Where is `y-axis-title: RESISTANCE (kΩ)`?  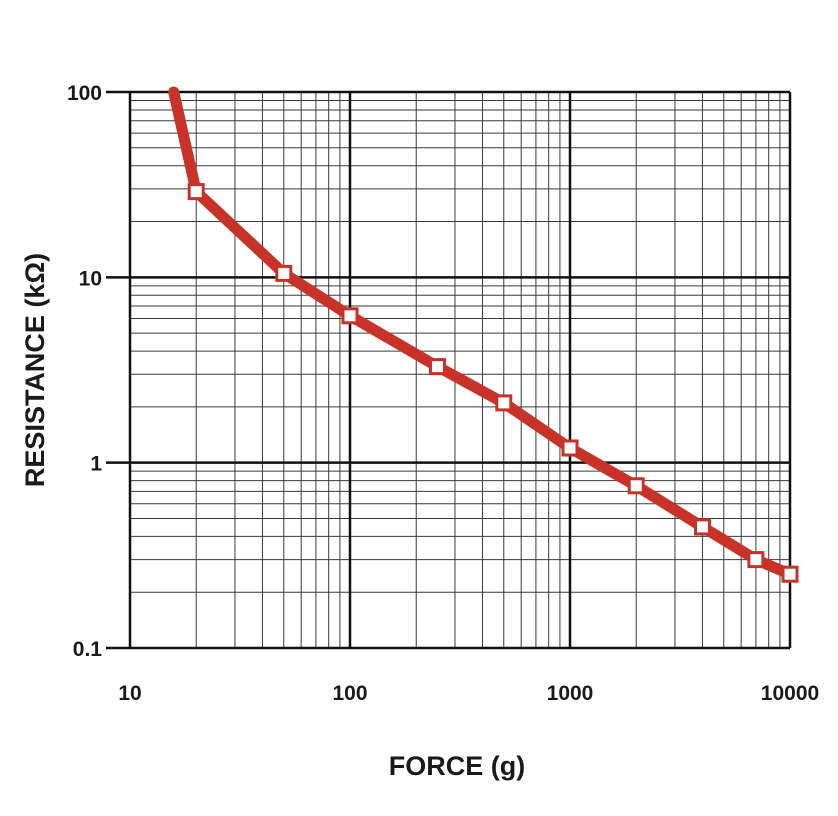 y-axis-title: RESISTANCE (kΩ) is located at coordinates (35, 370).